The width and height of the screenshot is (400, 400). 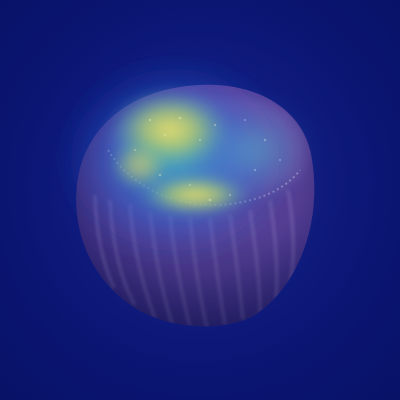 What do you see at coordinates (140, 165) in the screenshot?
I see `heat-hotspot-left` at bounding box center [140, 165].